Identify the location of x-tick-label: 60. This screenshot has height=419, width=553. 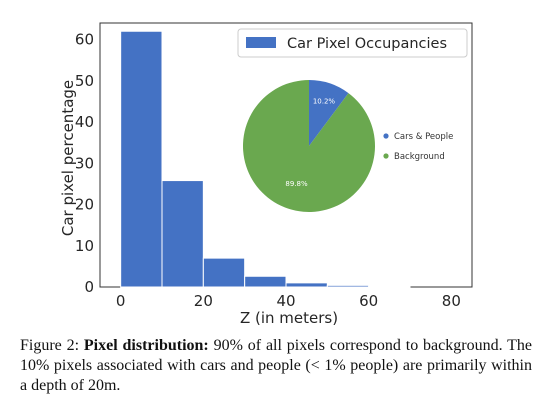
(368, 301).